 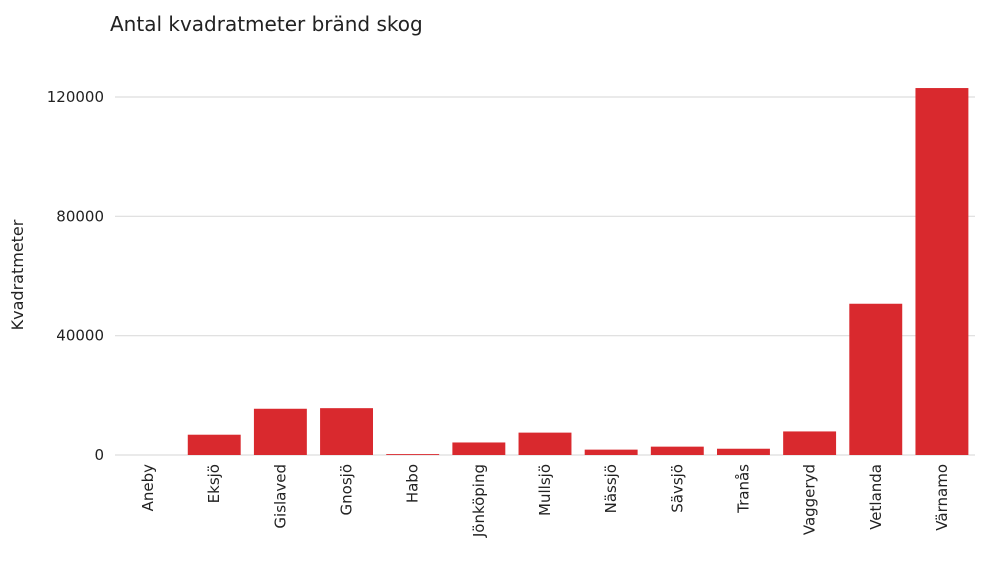 What do you see at coordinates (346, 431) in the screenshot?
I see `bar-gnosjö` at bounding box center [346, 431].